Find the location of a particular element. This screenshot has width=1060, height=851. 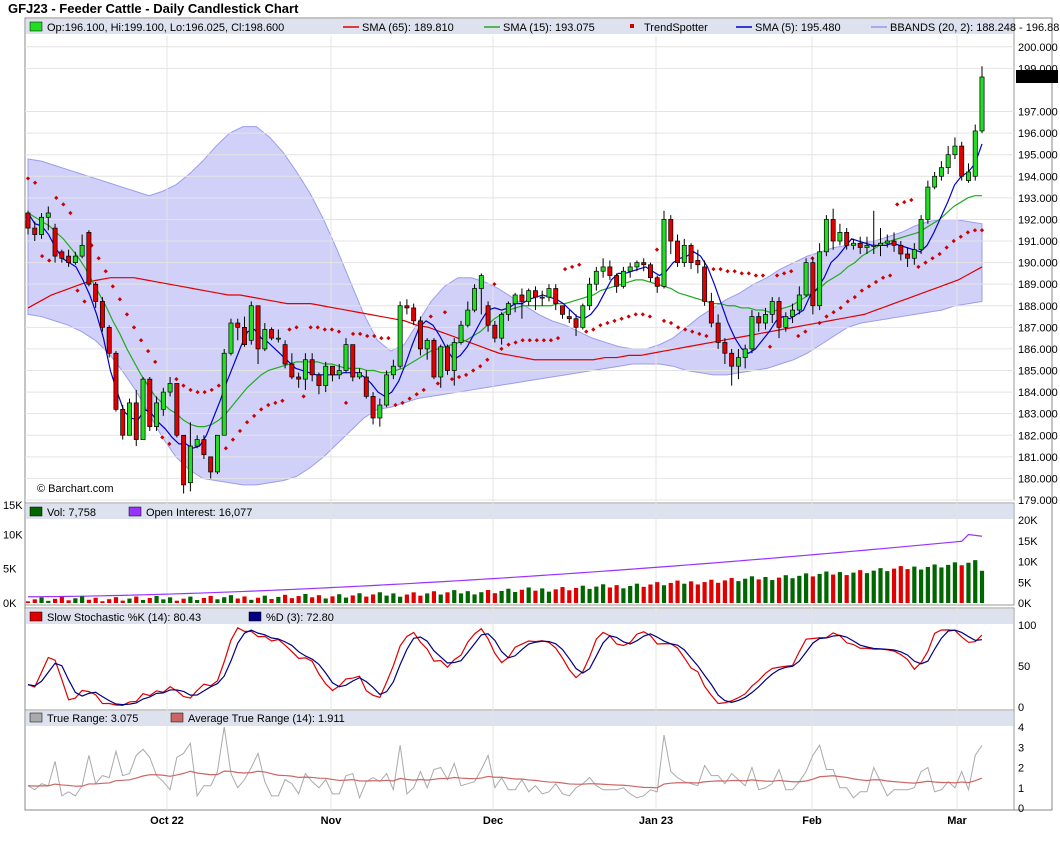

volume-tick-right: 10K is located at coordinates (1028, 563).